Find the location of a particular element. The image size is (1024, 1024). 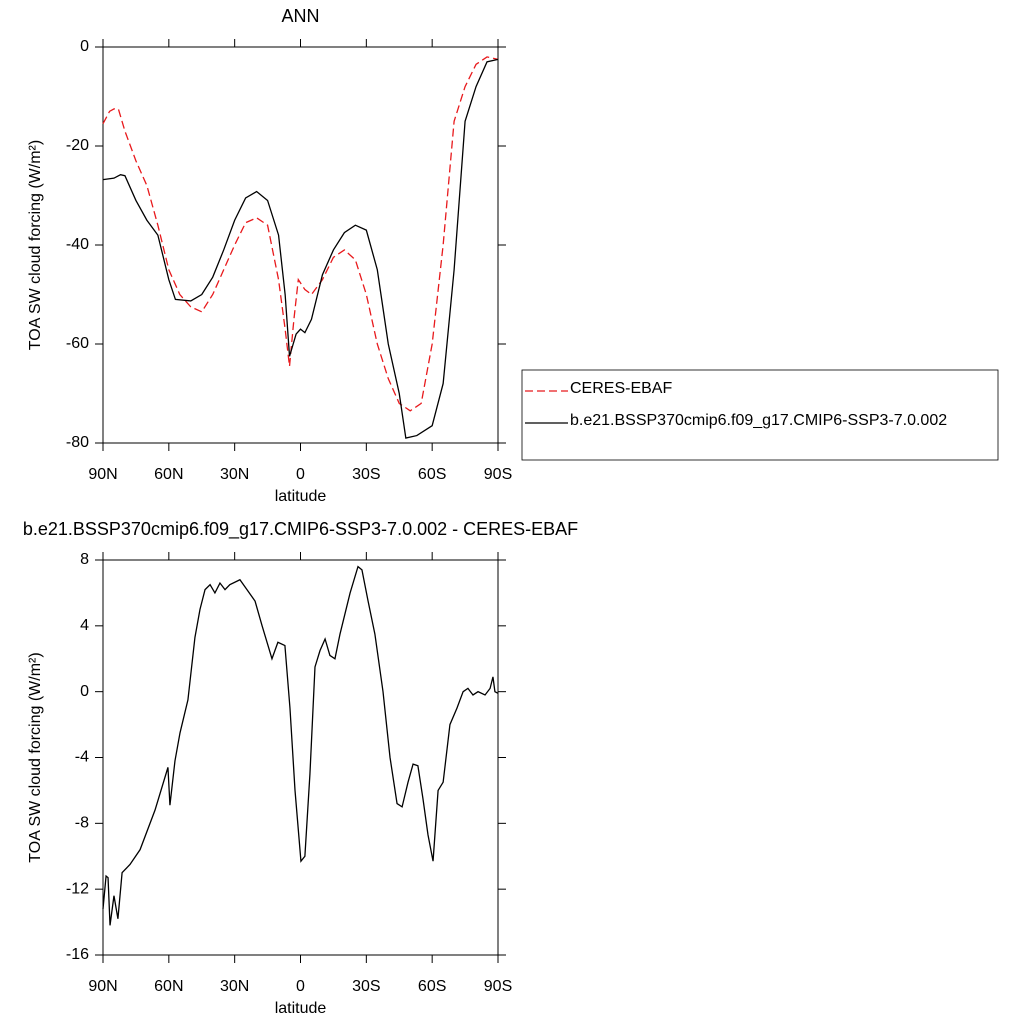

y-tick-label: 4 is located at coordinates (84, 625).